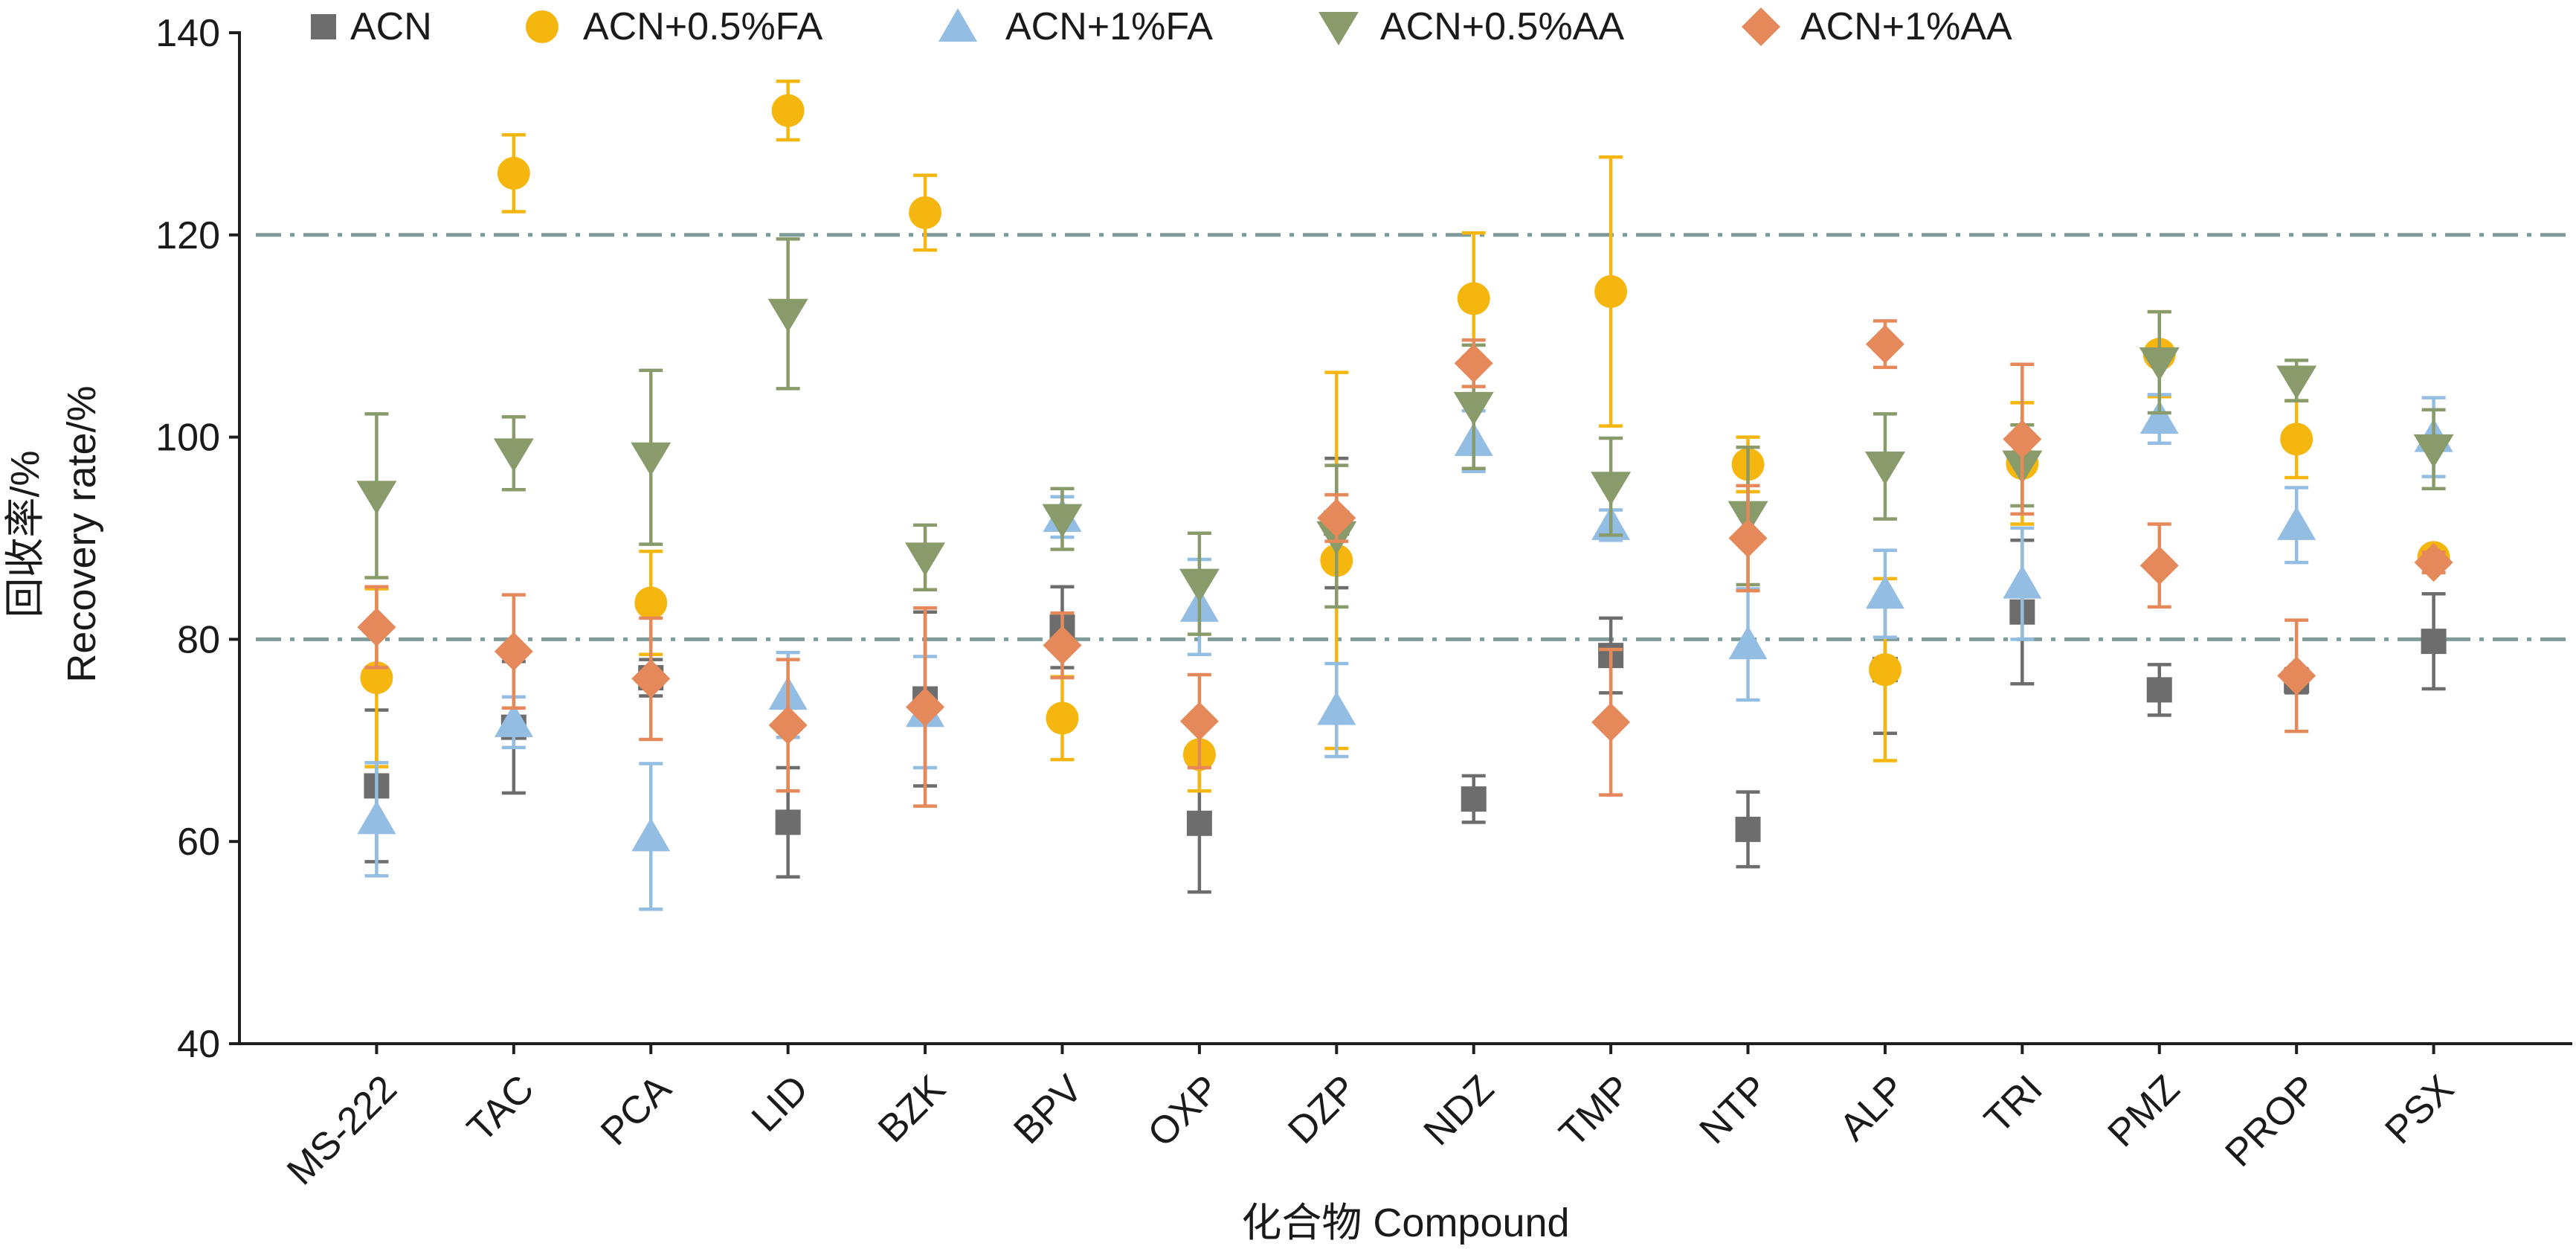  Describe the element at coordinates (198, 639) in the screenshot. I see `y-tick-label: 80` at that location.